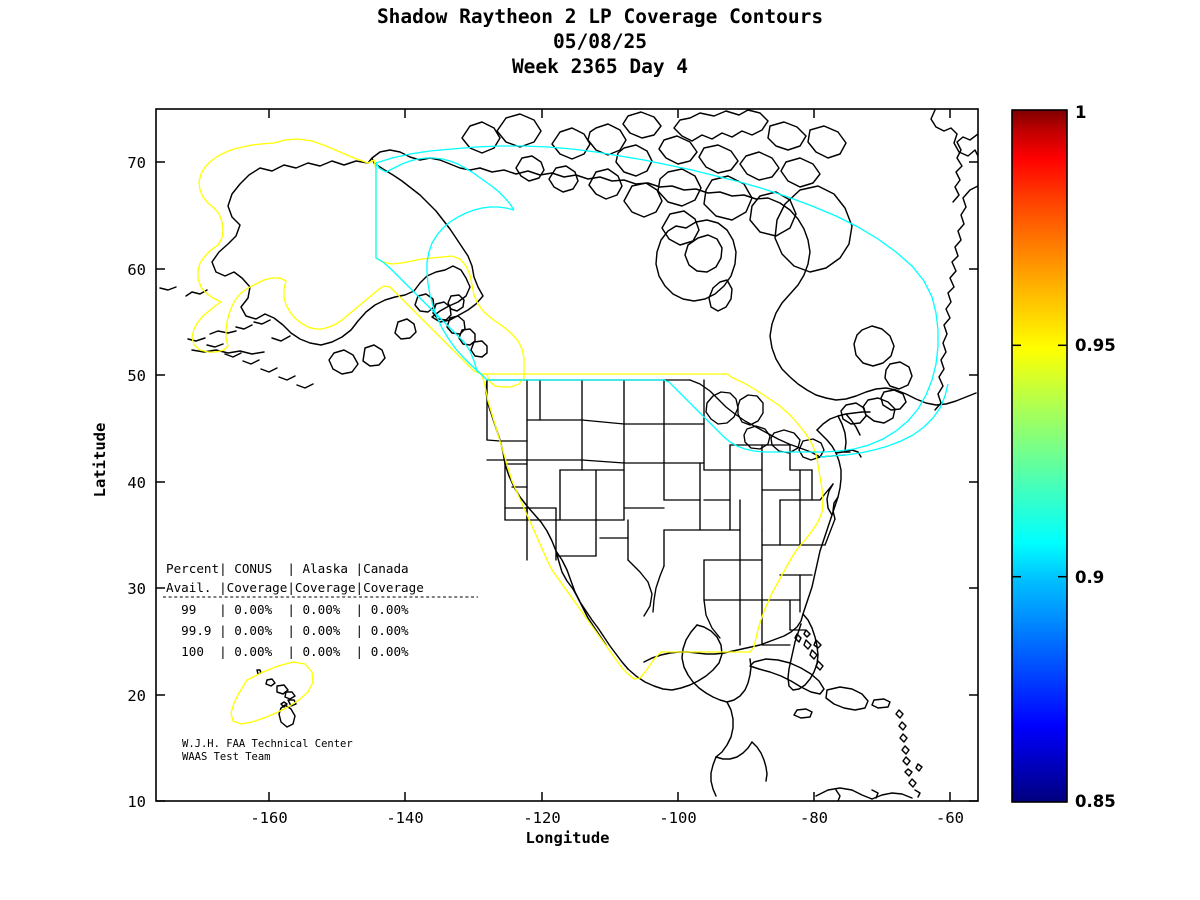  Describe the element at coordinates (404, 818) in the screenshot. I see `x-tick-label-n140: -140` at that location.